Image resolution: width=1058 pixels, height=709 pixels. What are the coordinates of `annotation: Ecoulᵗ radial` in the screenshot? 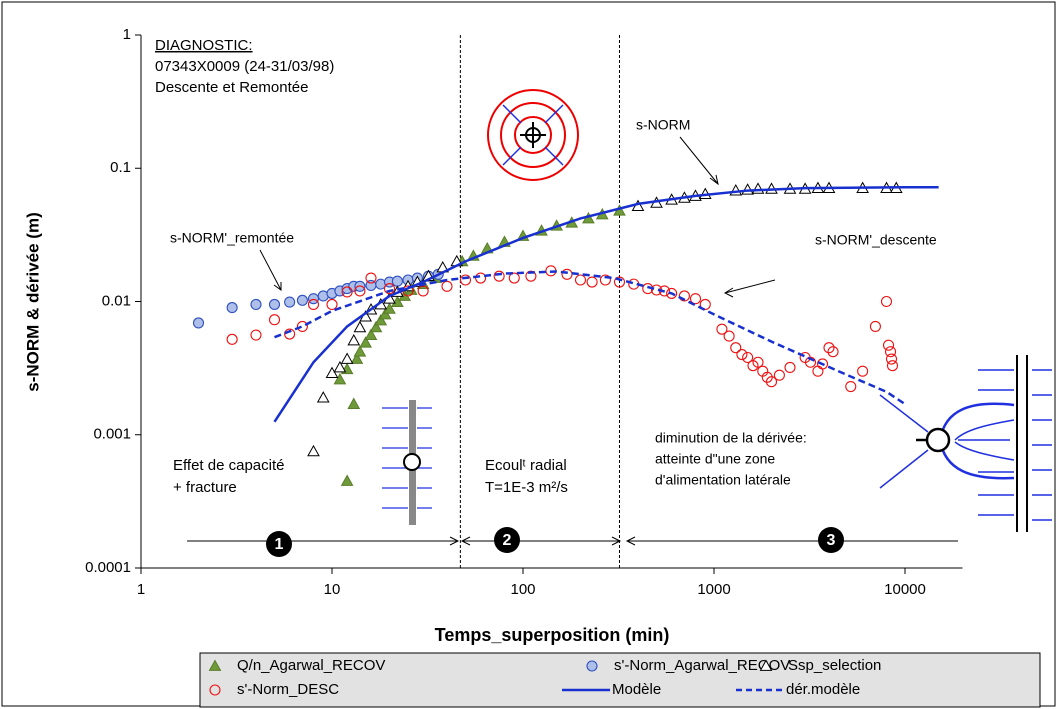 It's located at (526, 465).